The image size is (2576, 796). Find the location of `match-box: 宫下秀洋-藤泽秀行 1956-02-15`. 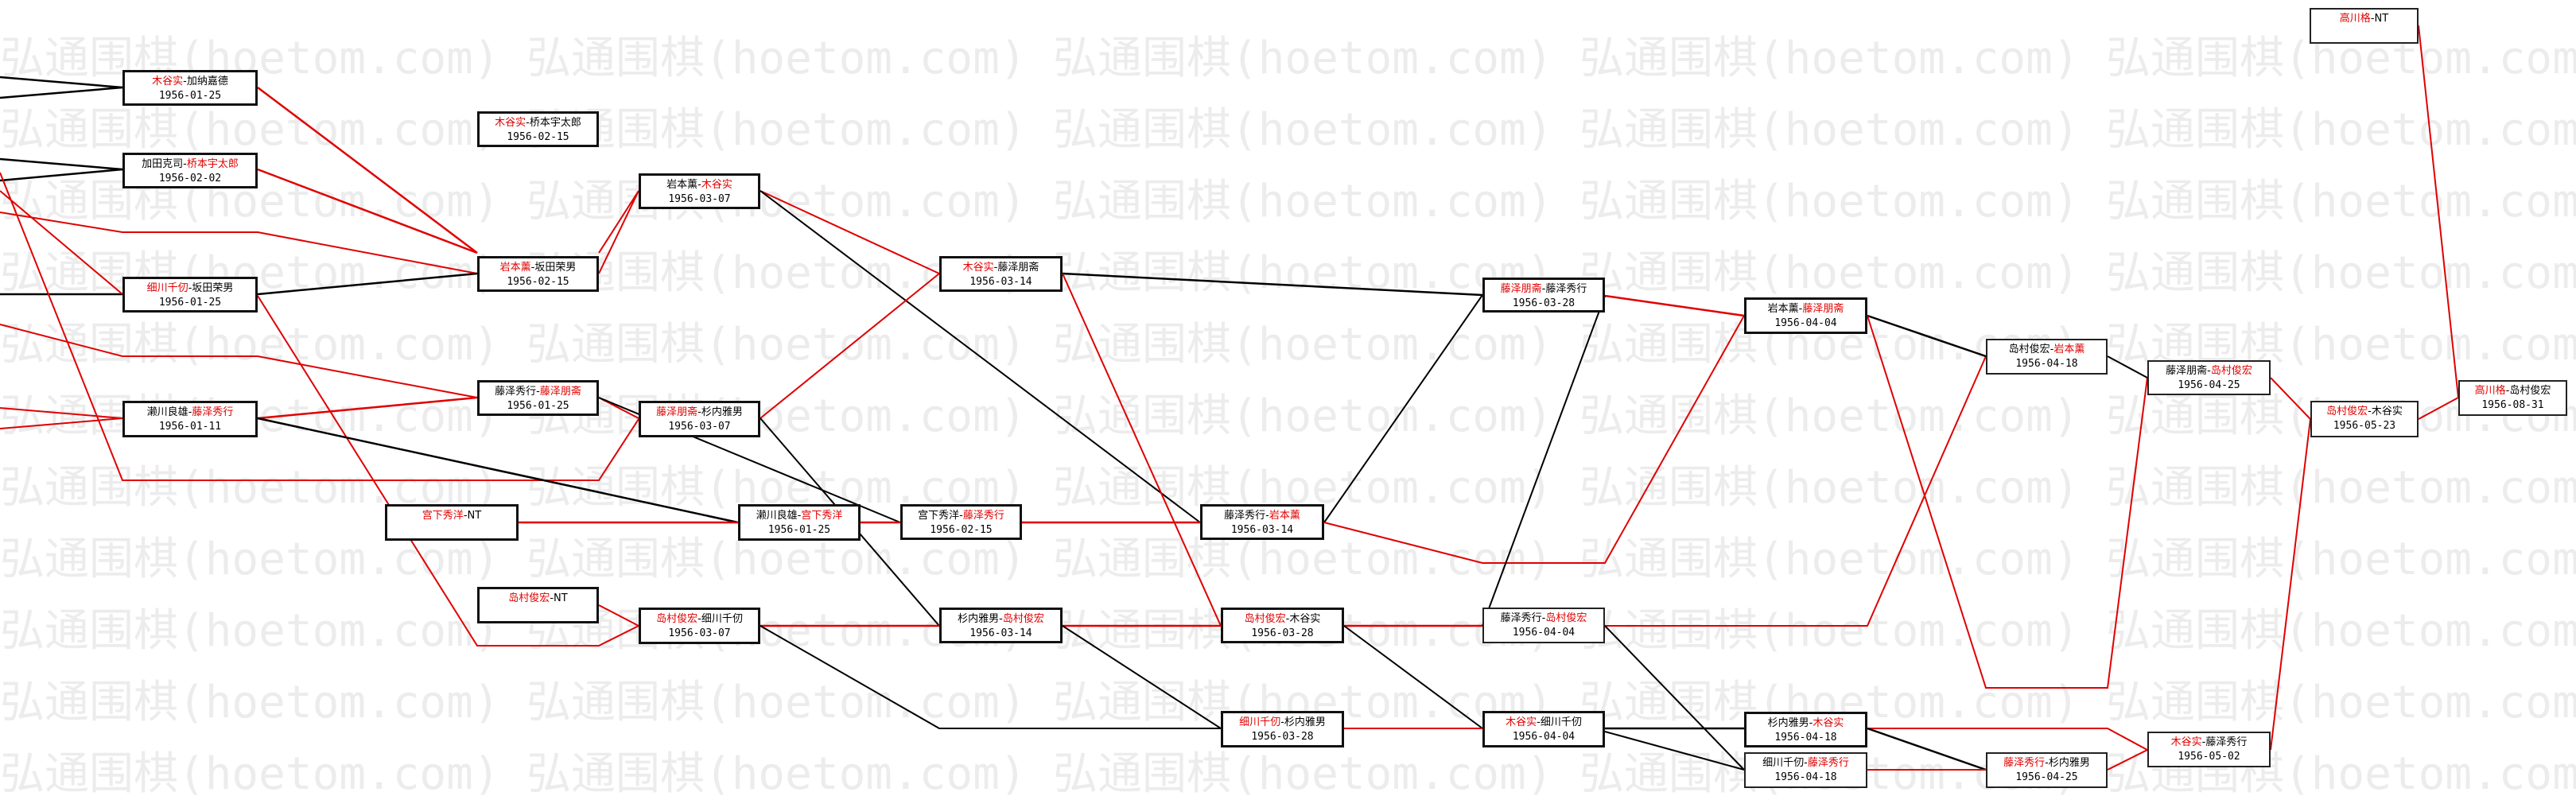

match-box: 宫下秀洋-藤泽秀行 1956-02-15 is located at coordinates (961, 522).